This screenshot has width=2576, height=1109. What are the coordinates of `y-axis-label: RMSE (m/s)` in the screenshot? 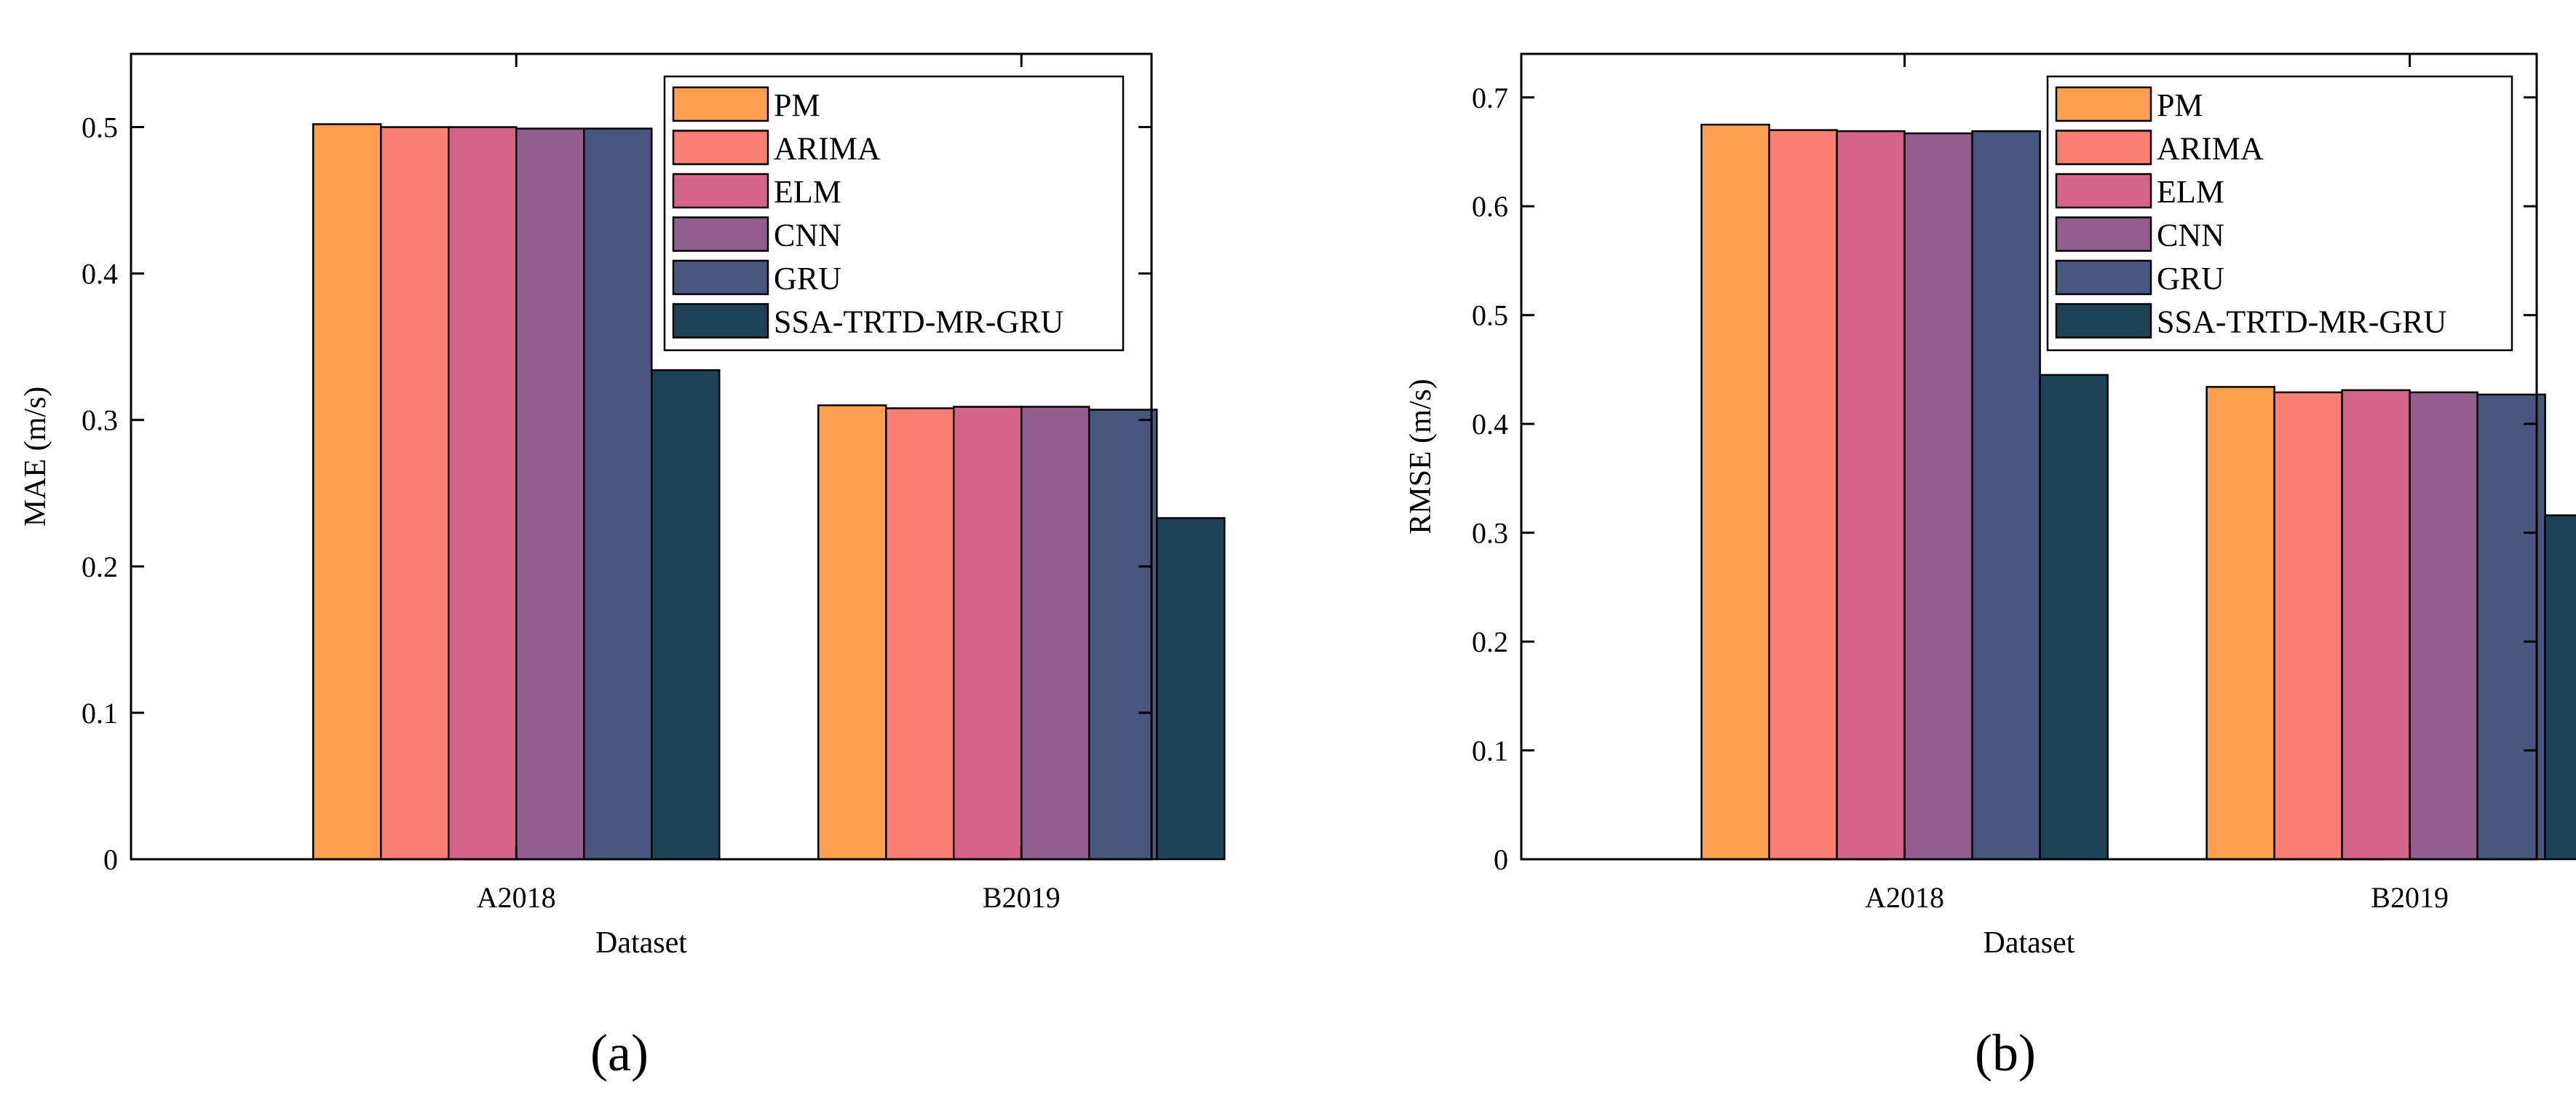 It's located at (1421, 457).